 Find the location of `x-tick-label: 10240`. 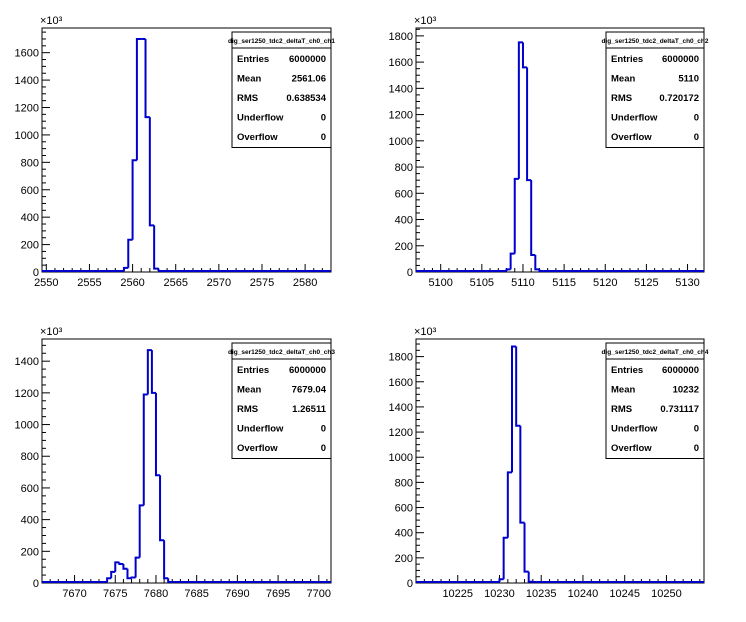

x-tick-label: 10240 is located at coordinates (583, 594).